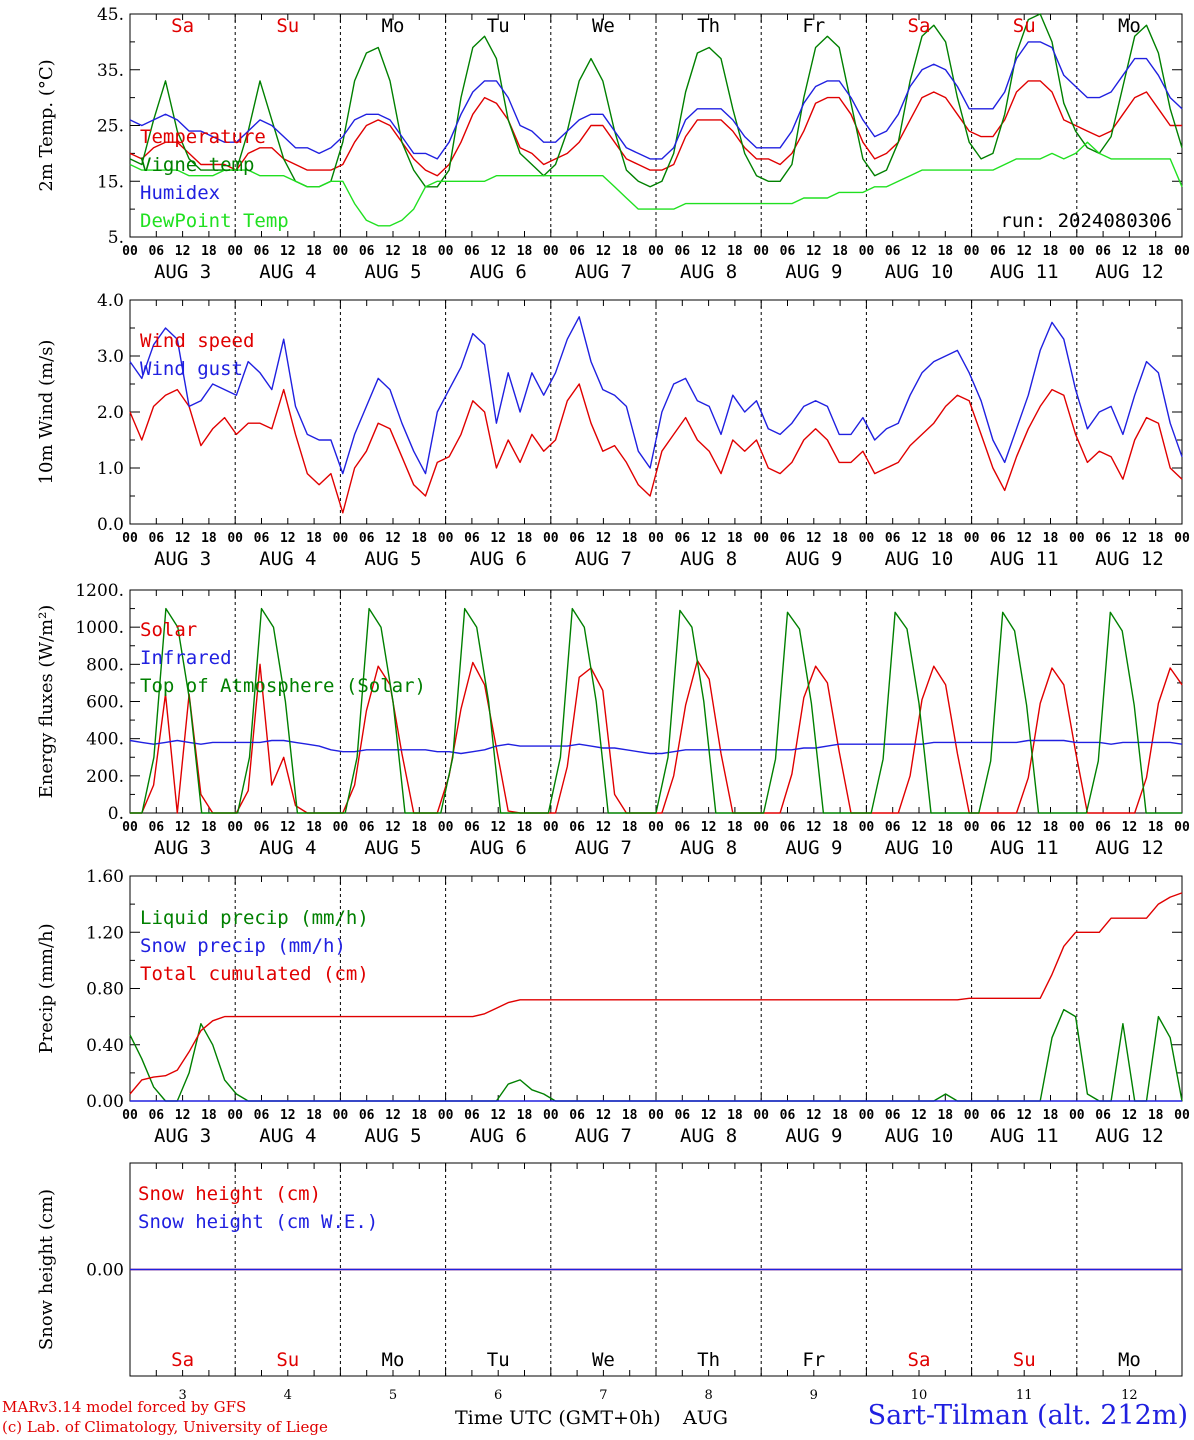  I want to click on date-label: AUG 3, so click(182, 1136).